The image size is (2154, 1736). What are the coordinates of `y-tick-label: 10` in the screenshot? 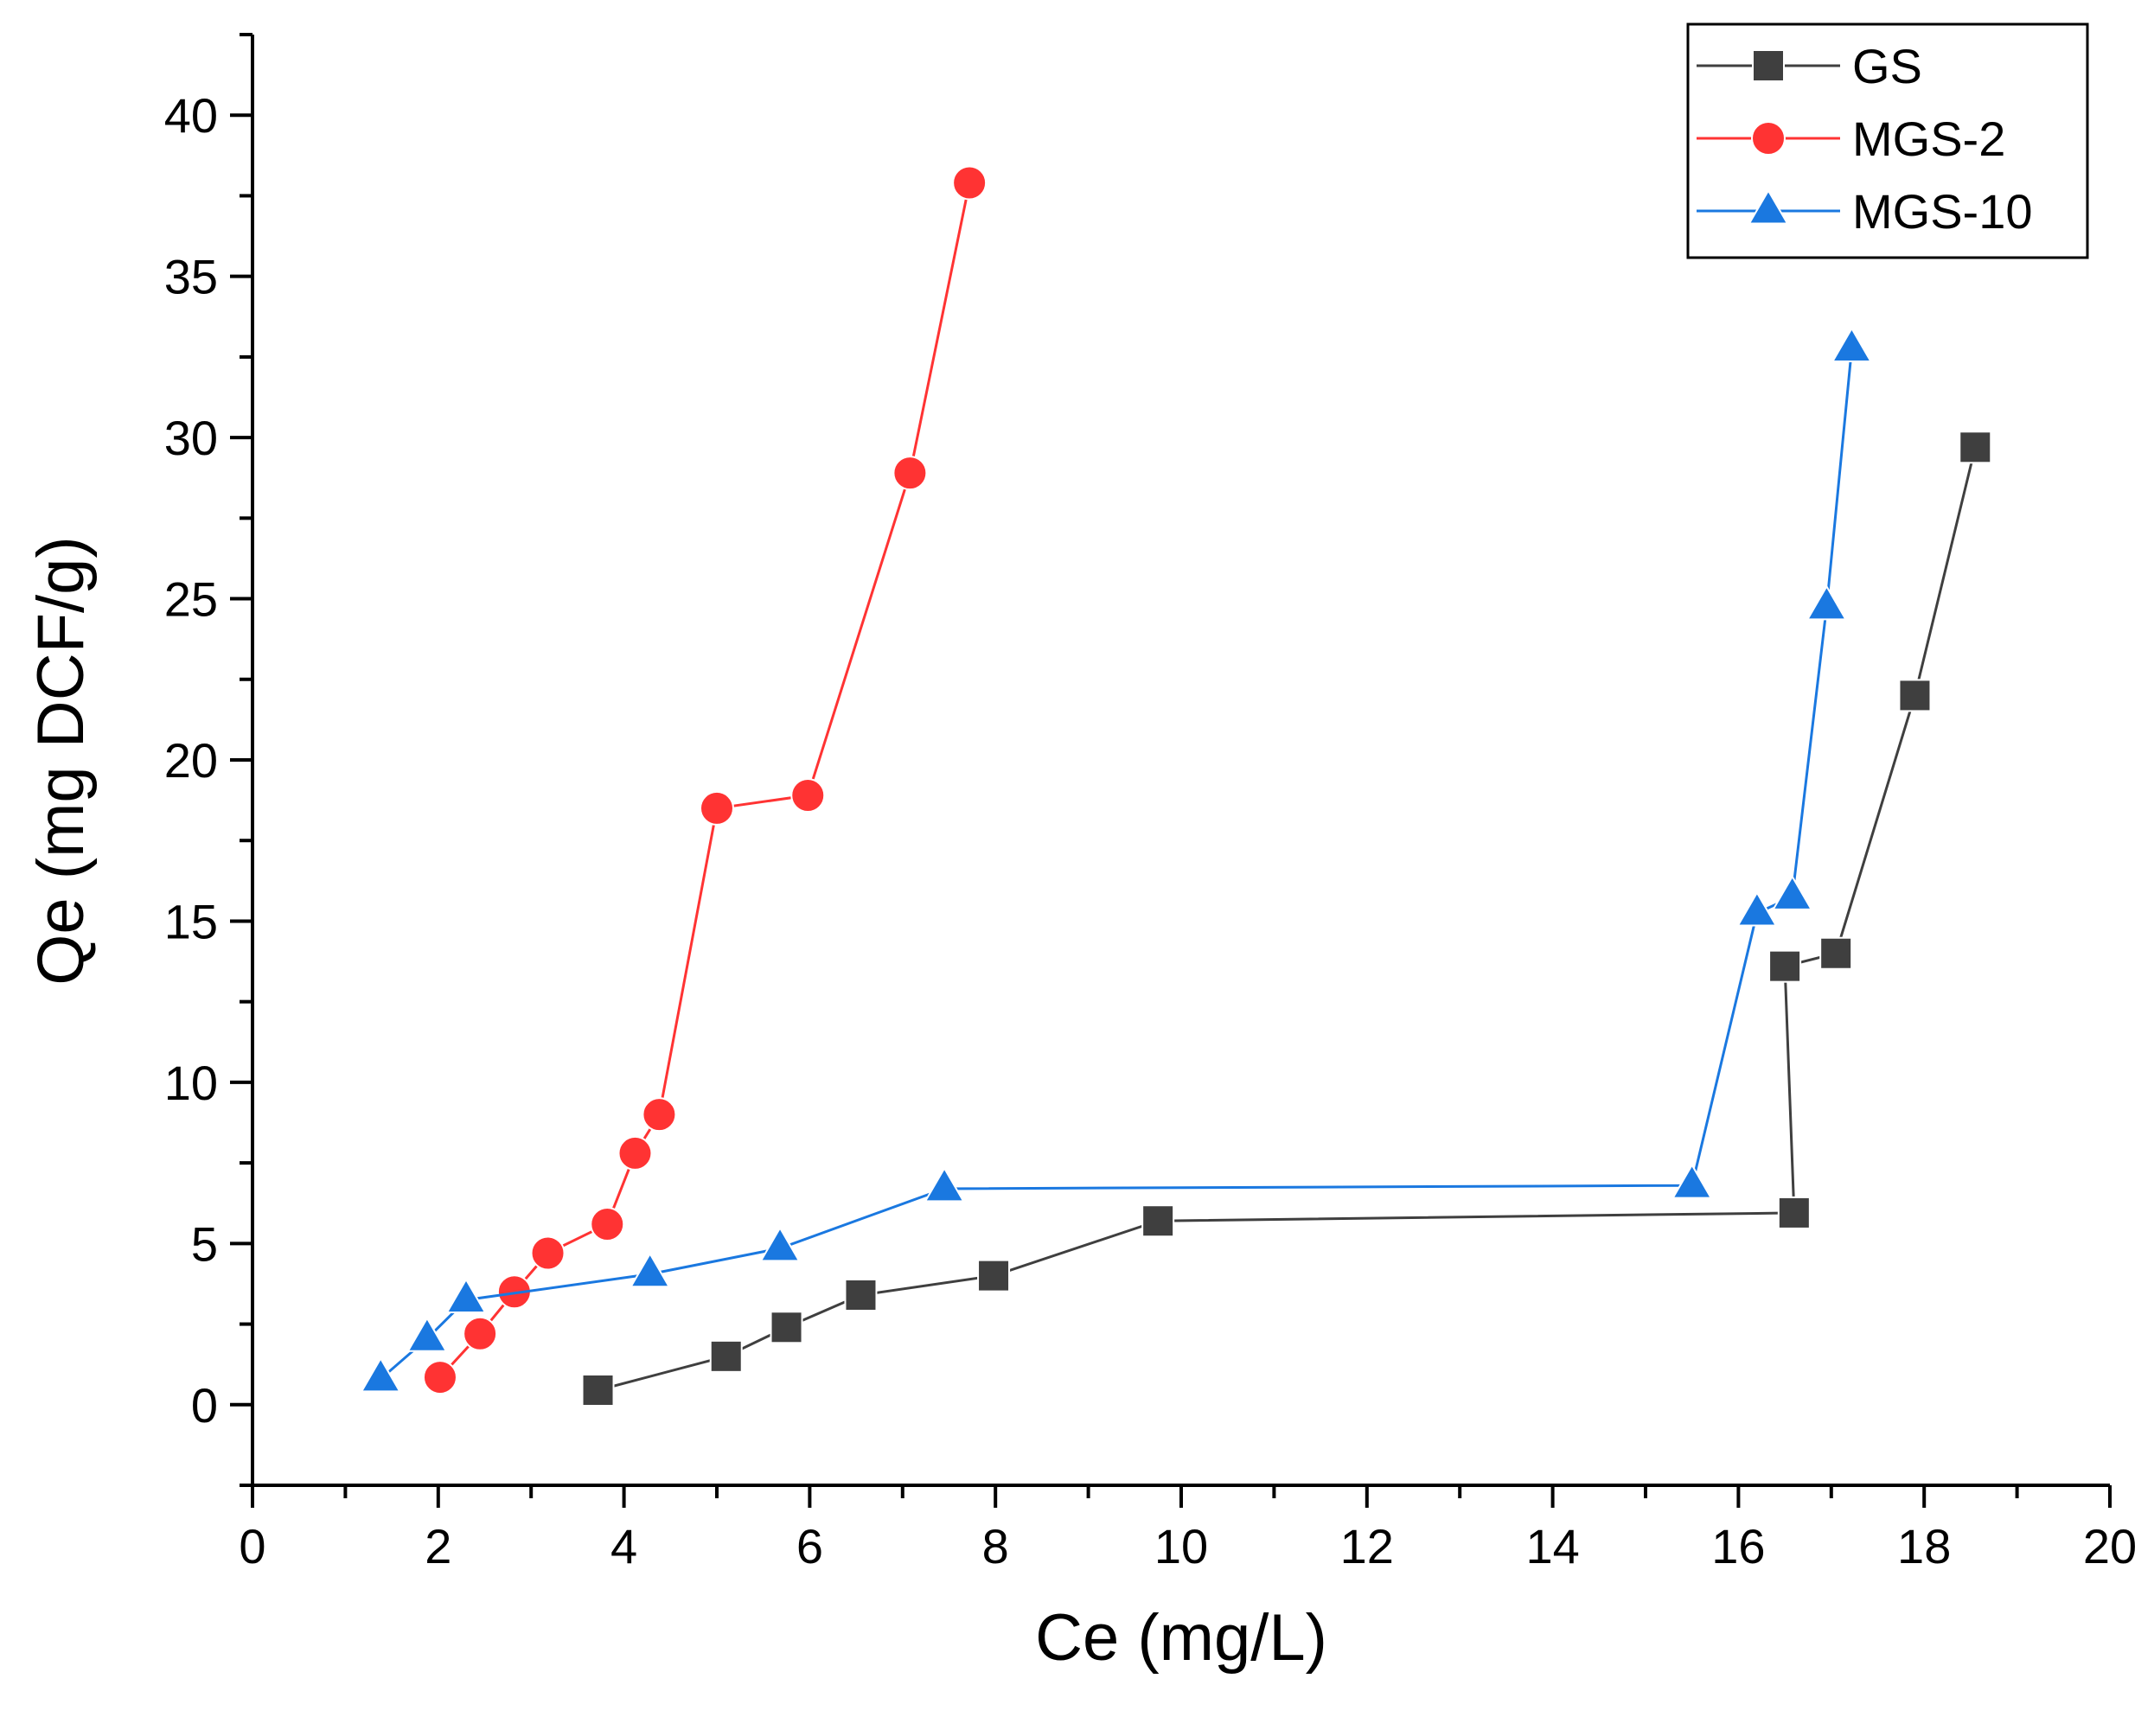 It's located at (191, 1083).